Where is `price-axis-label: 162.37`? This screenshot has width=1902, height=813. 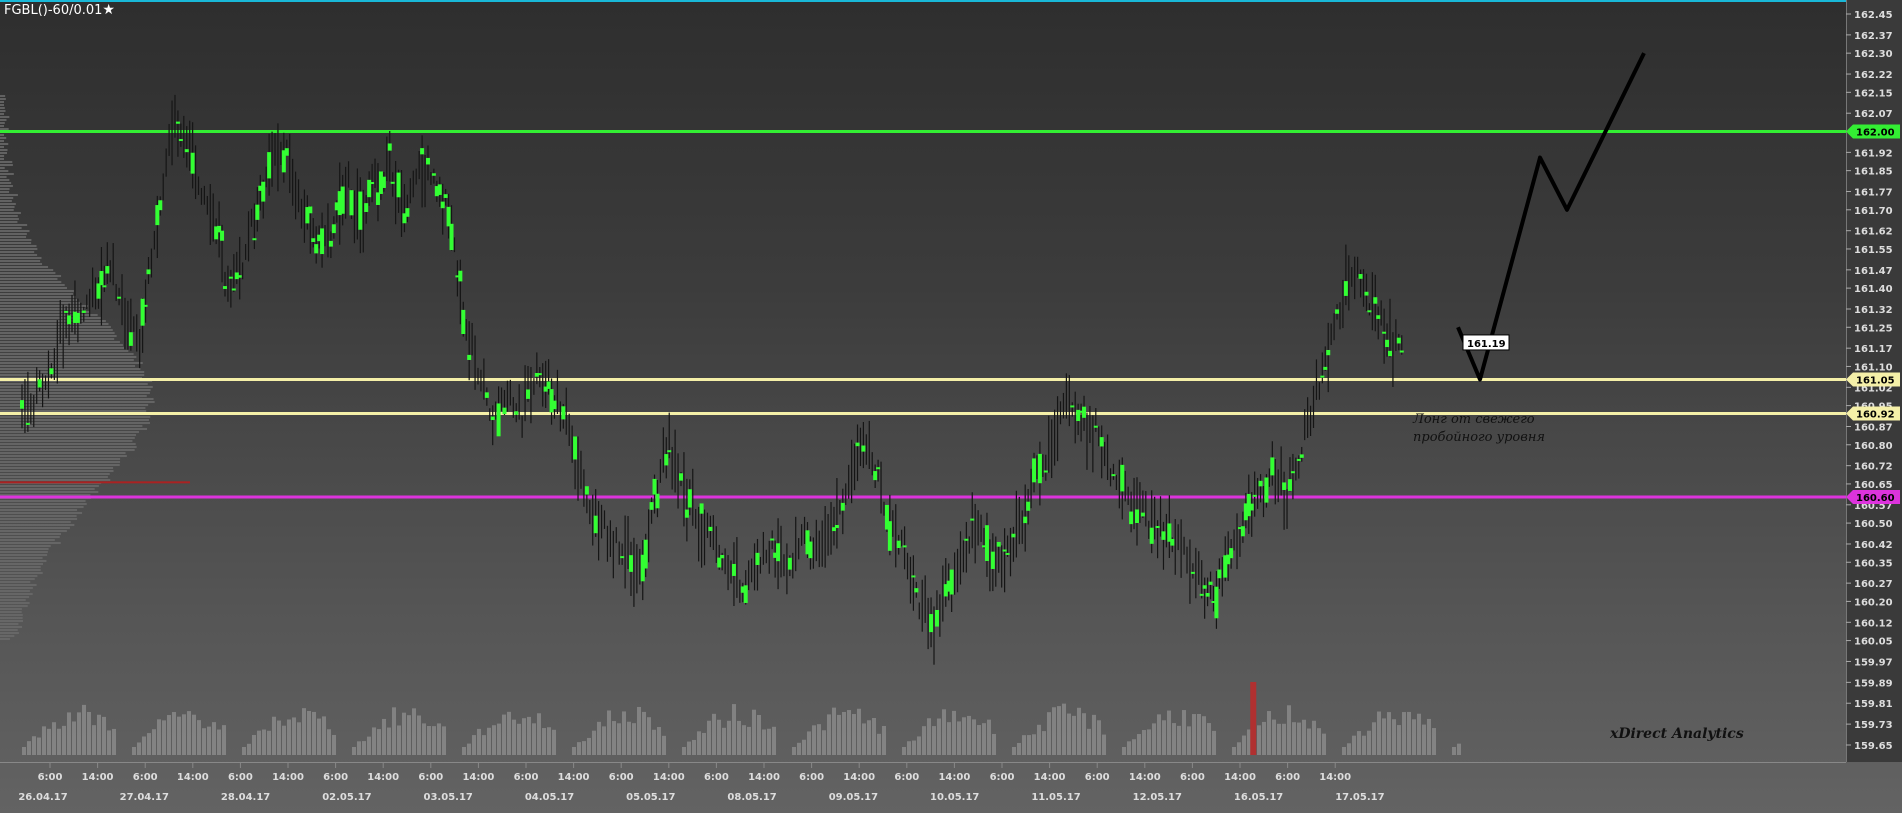 price-axis-label: 162.37 is located at coordinates (1873, 36).